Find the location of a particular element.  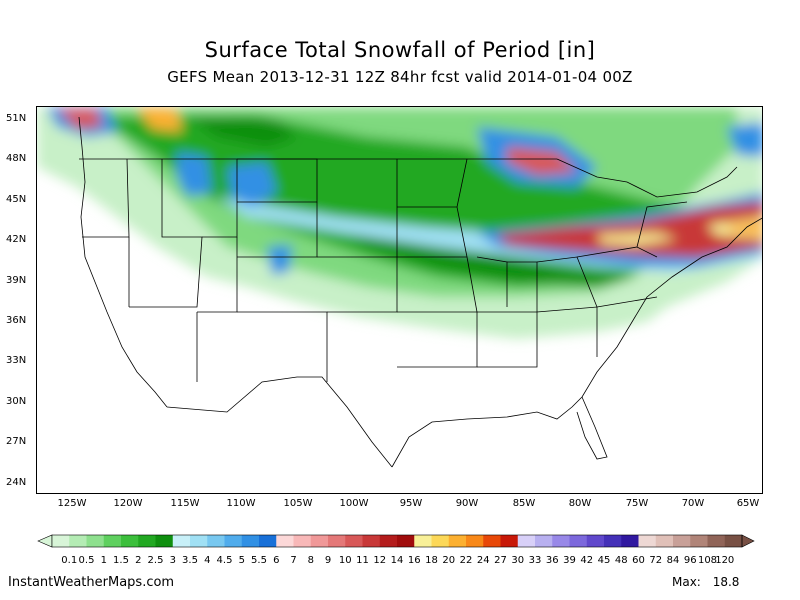

colorbar-tick-label: 10 is located at coordinates (345, 560).